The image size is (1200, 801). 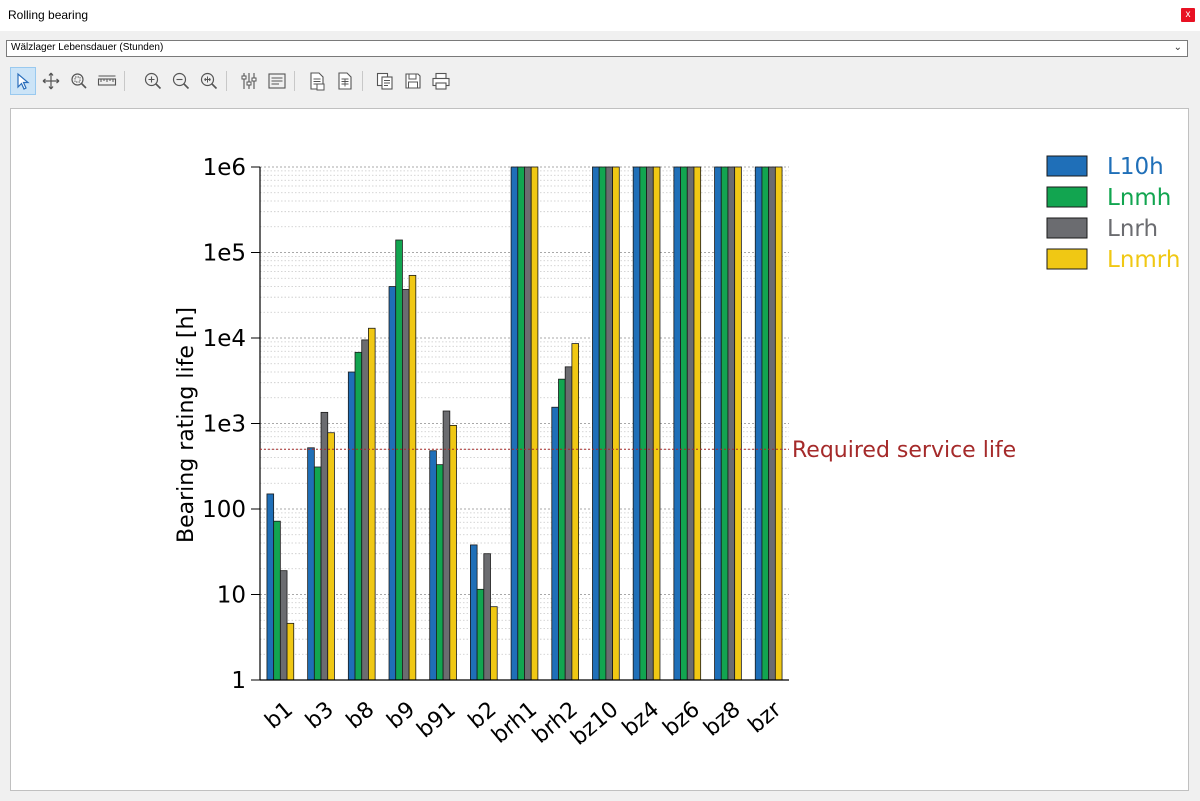 What do you see at coordinates (521, 423) in the screenshot?
I see `bar-lnmh-brh1` at bounding box center [521, 423].